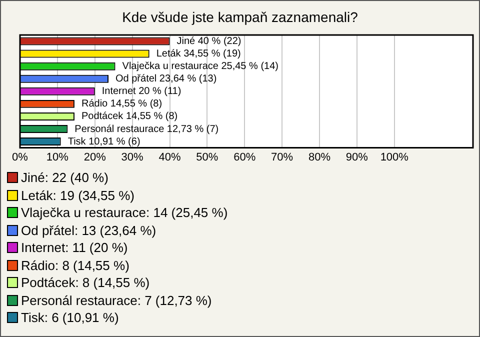 The height and width of the screenshot is (337, 480). I want to click on category-label: Tisk 10,91 % (6), so click(104, 142).